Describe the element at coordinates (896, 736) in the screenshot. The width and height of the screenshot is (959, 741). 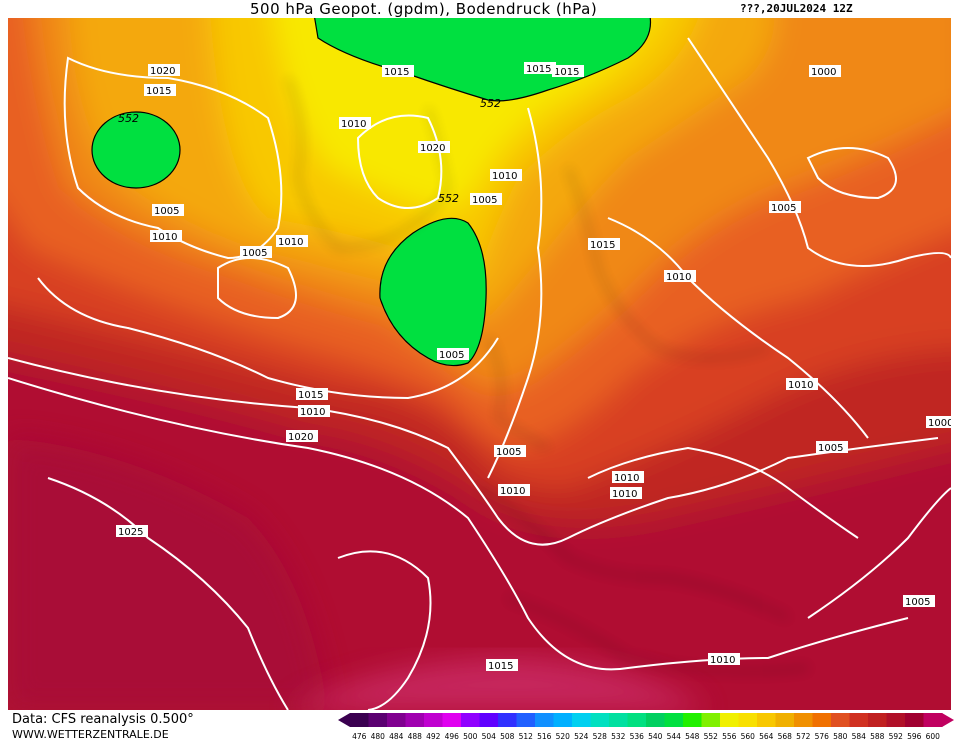
I see `legend-tick: 592` at that location.